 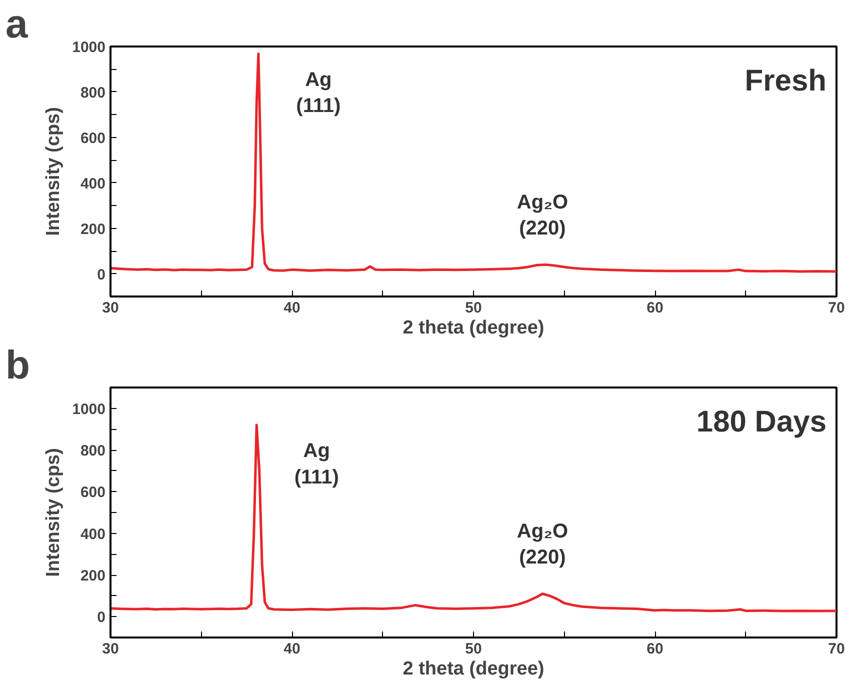 What do you see at coordinates (18, 366) in the screenshot?
I see `text: b` at bounding box center [18, 366].